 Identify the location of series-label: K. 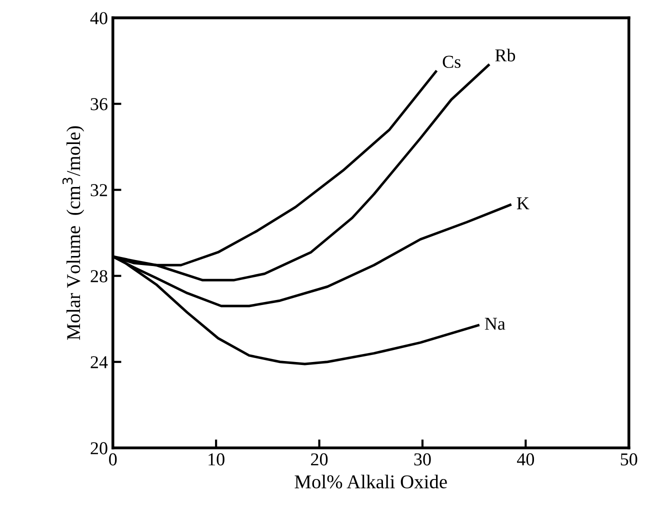
(523, 203).